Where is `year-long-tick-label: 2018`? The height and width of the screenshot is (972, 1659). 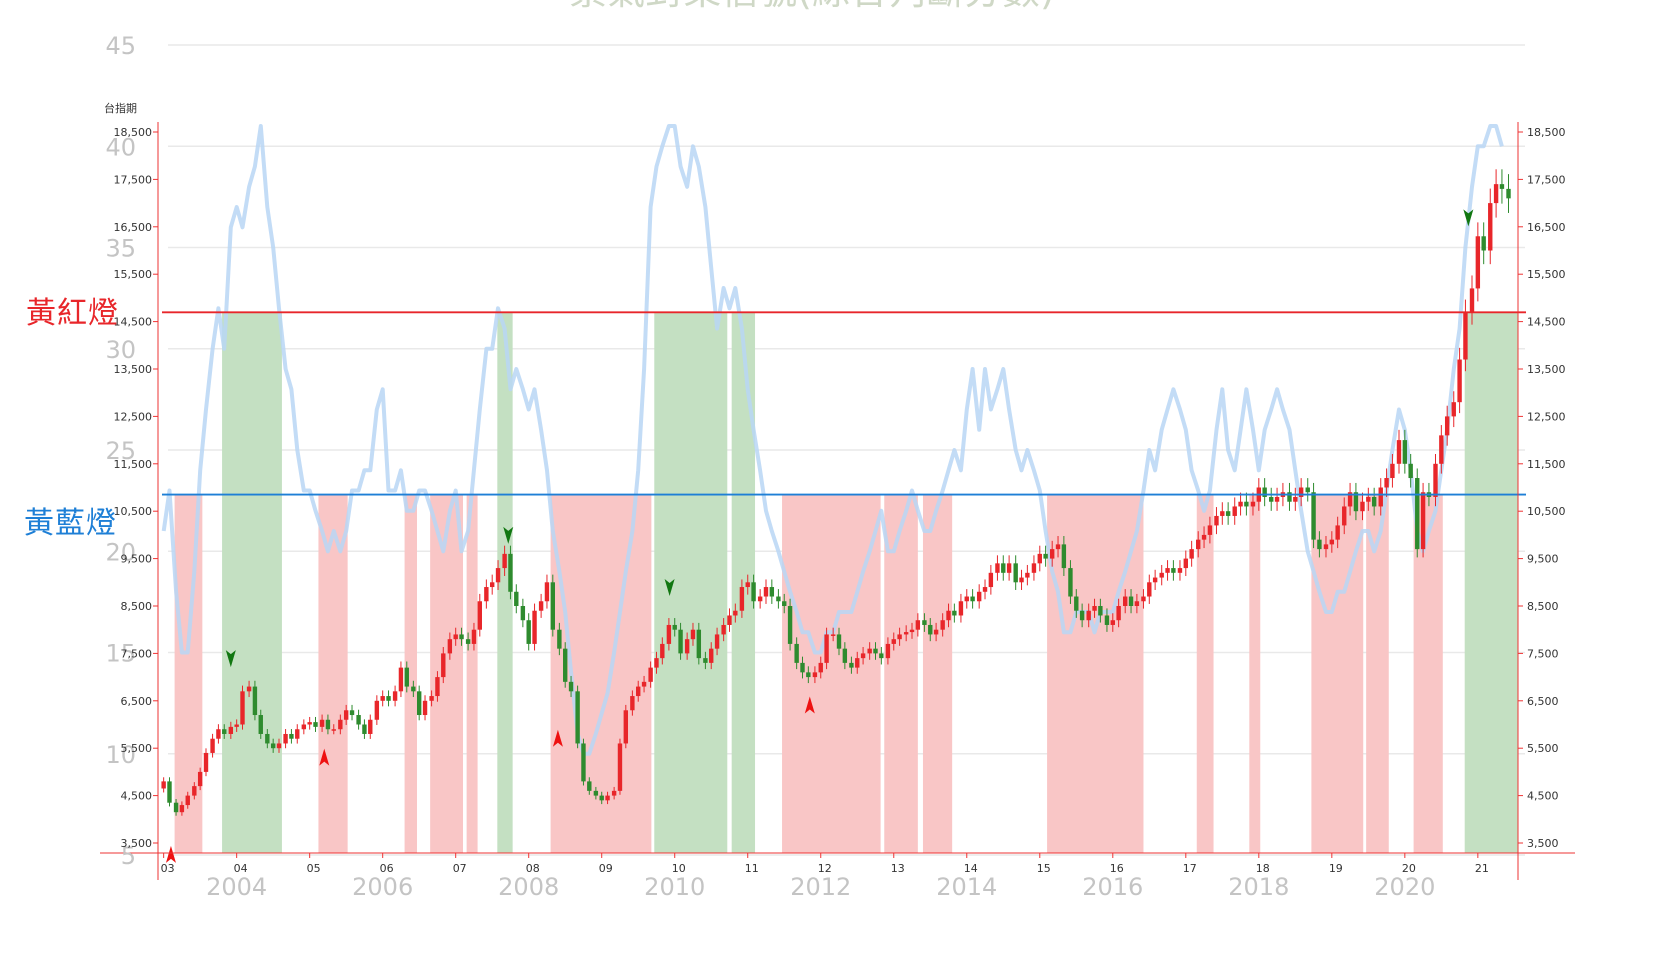 year-long-tick-label: 2018 is located at coordinates (1258, 887).